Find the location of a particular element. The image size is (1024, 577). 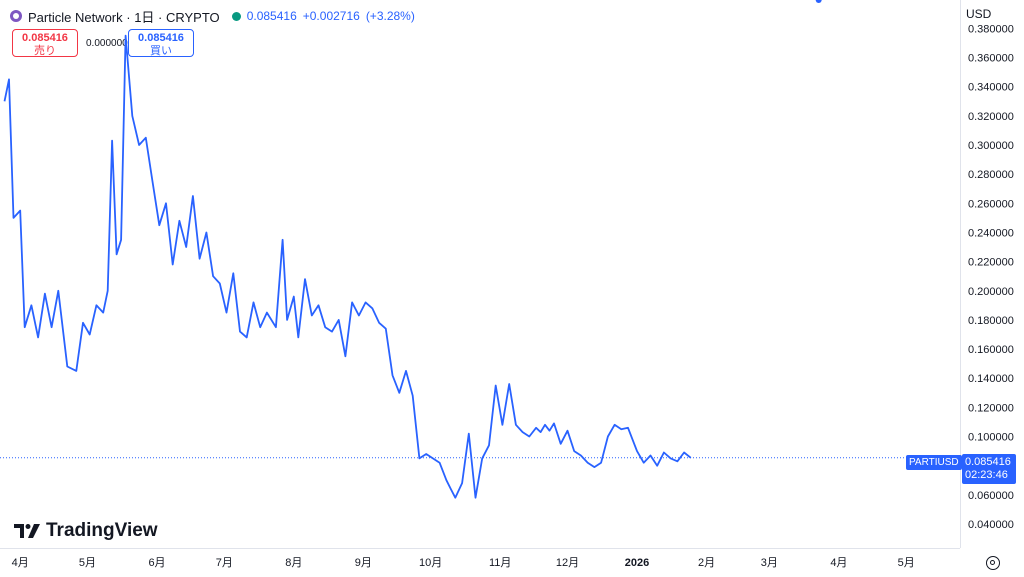

header-change-percent: (+3.28%) is located at coordinates (390, 16).